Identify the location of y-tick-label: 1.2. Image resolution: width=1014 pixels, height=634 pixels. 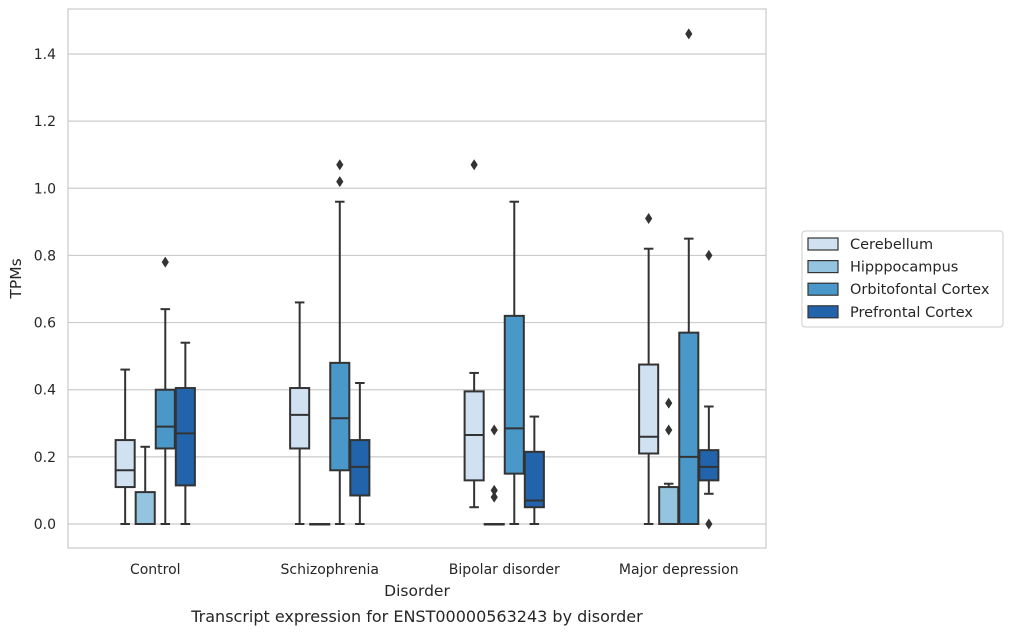
(45, 122).